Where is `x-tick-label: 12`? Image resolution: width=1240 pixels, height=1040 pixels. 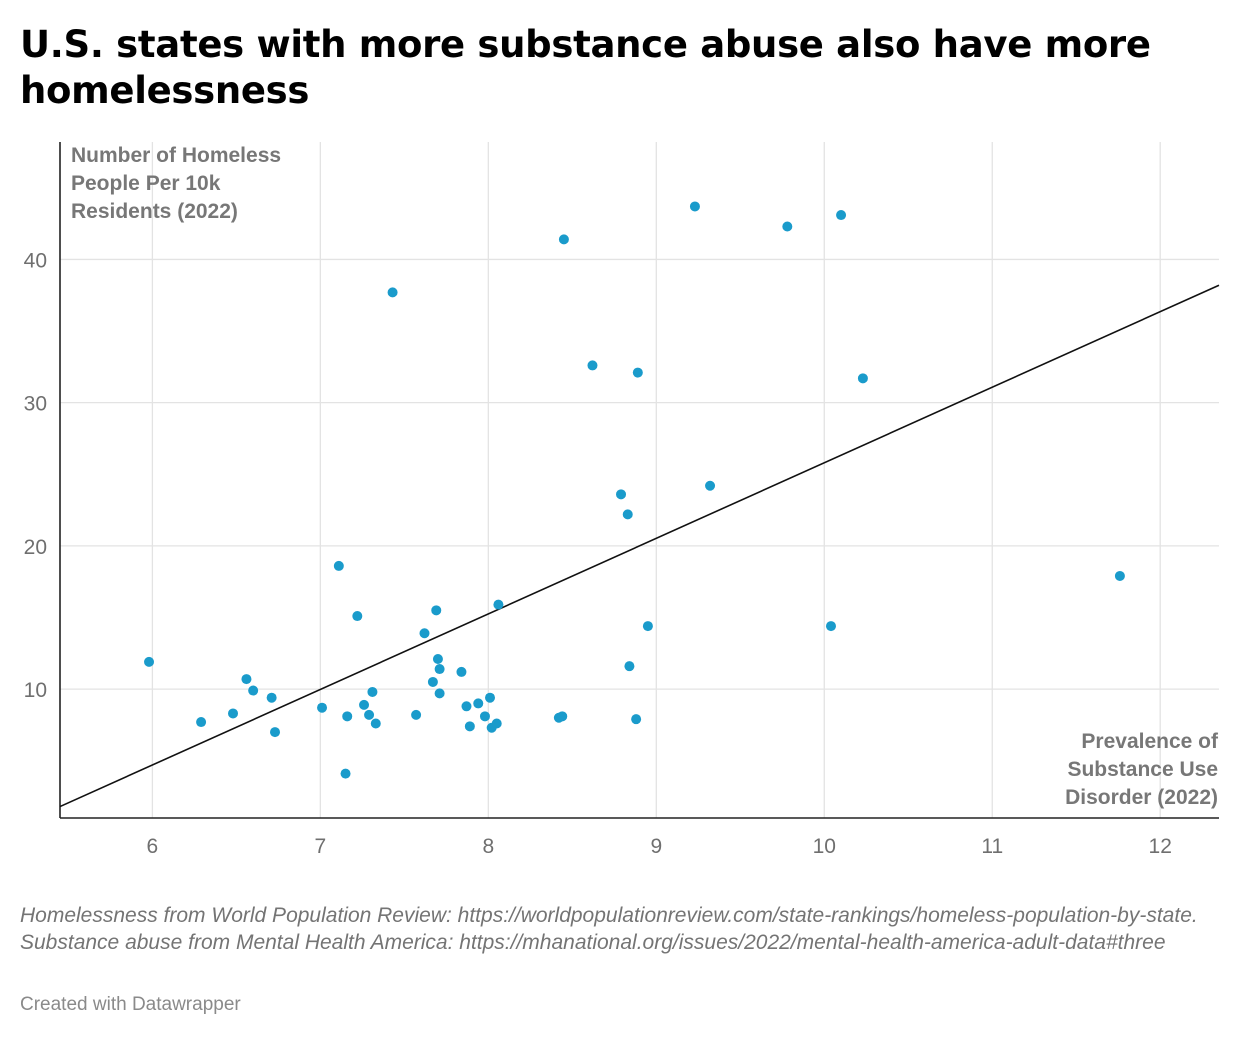
x-tick-label: 12 is located at coordinates (1160, 846).